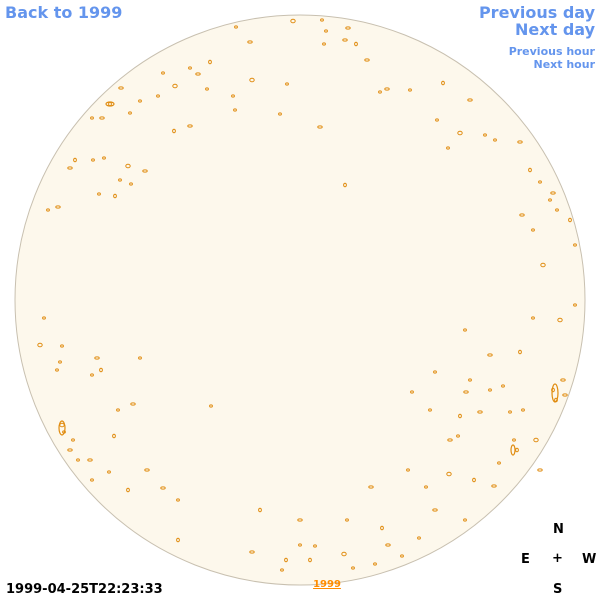  I want to click on compass-south-label: S, so click(558, 589).